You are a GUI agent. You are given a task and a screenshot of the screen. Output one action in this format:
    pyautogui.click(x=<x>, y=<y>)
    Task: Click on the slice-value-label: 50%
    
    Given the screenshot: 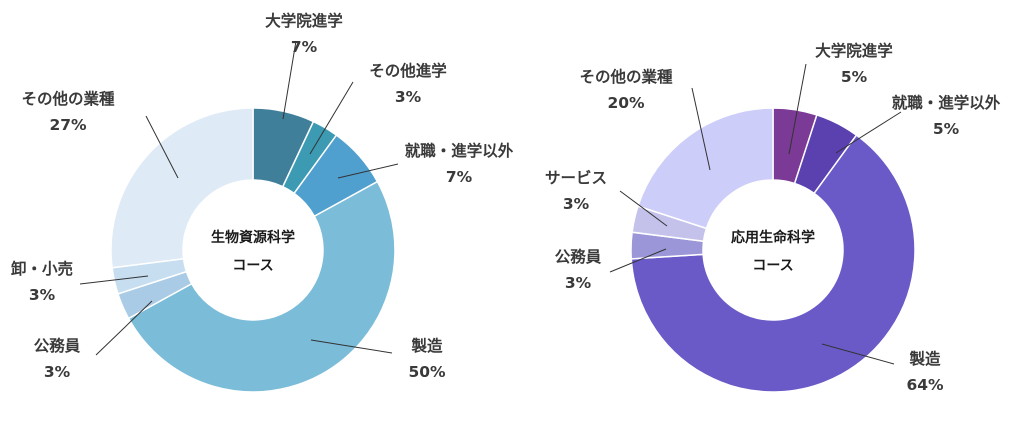 What is the action you would take?
    pyautogui.click(x=427, y=372)
    